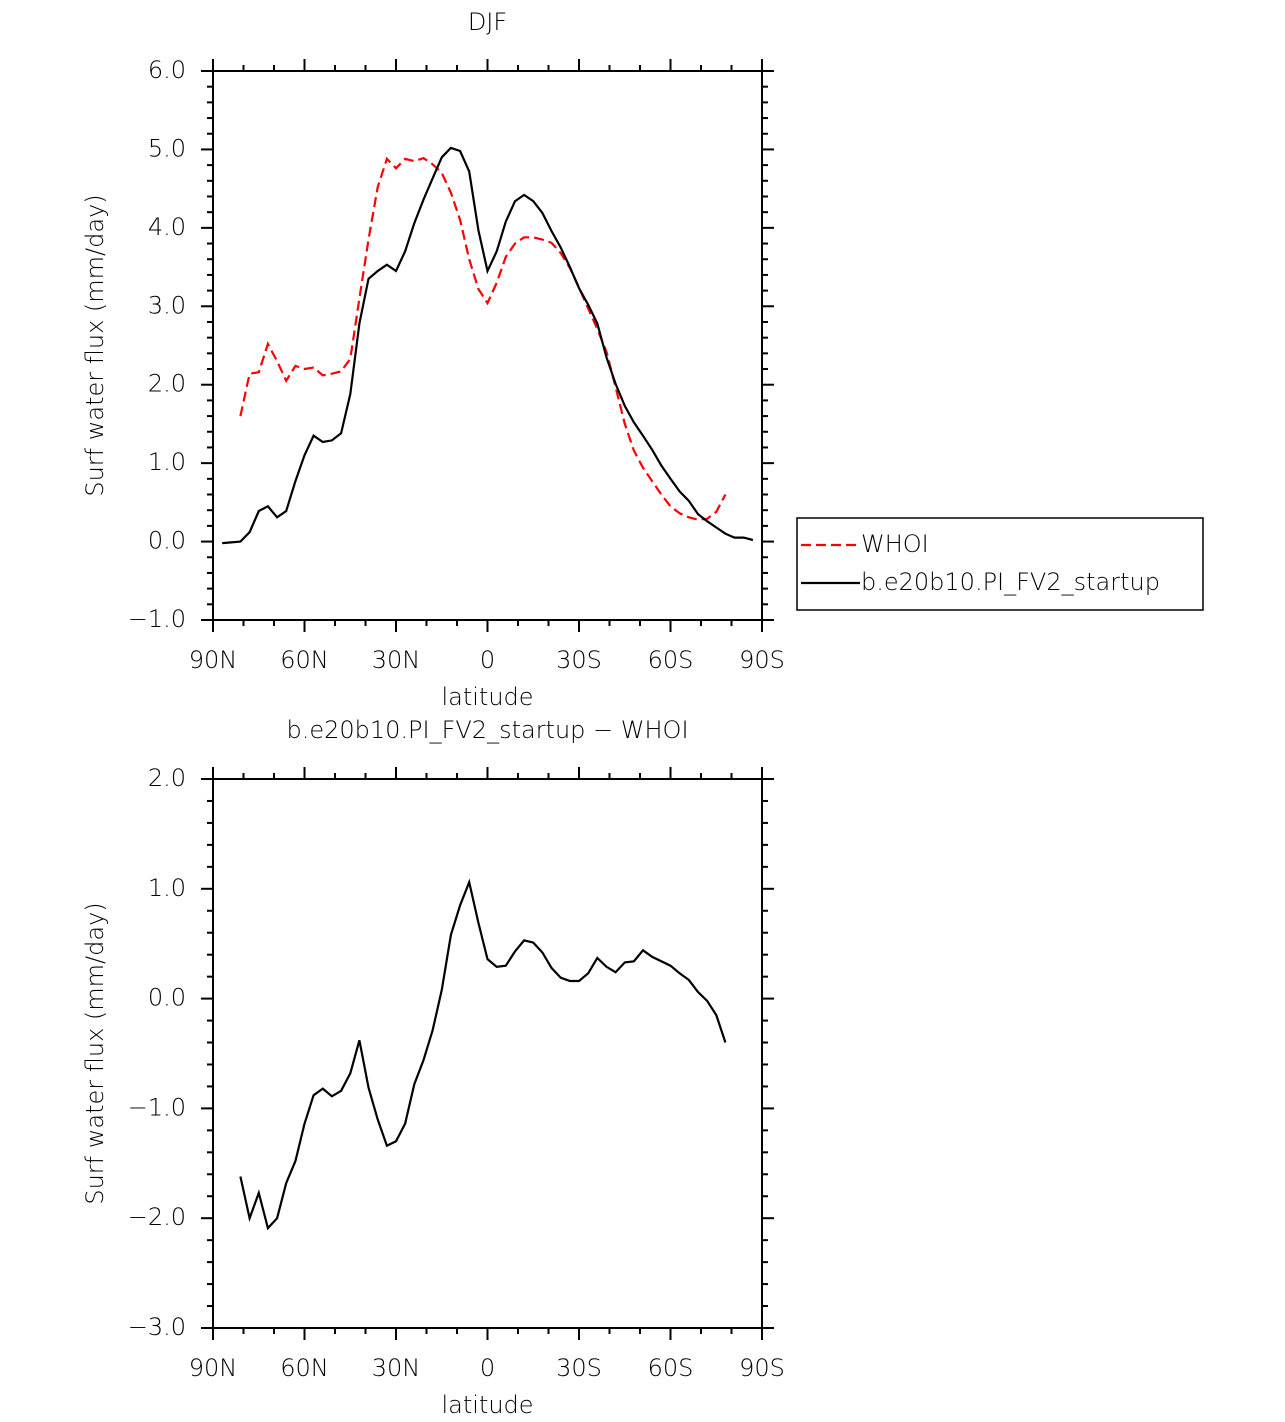 Image resolution: width=1285 pixels, height=1422 pixels. What do you see at coordinates (1010, 582) in the screenshot?
I see `legend-label: b.e20b10.PI_FV2_startup` at bounding box center [1010, 582].